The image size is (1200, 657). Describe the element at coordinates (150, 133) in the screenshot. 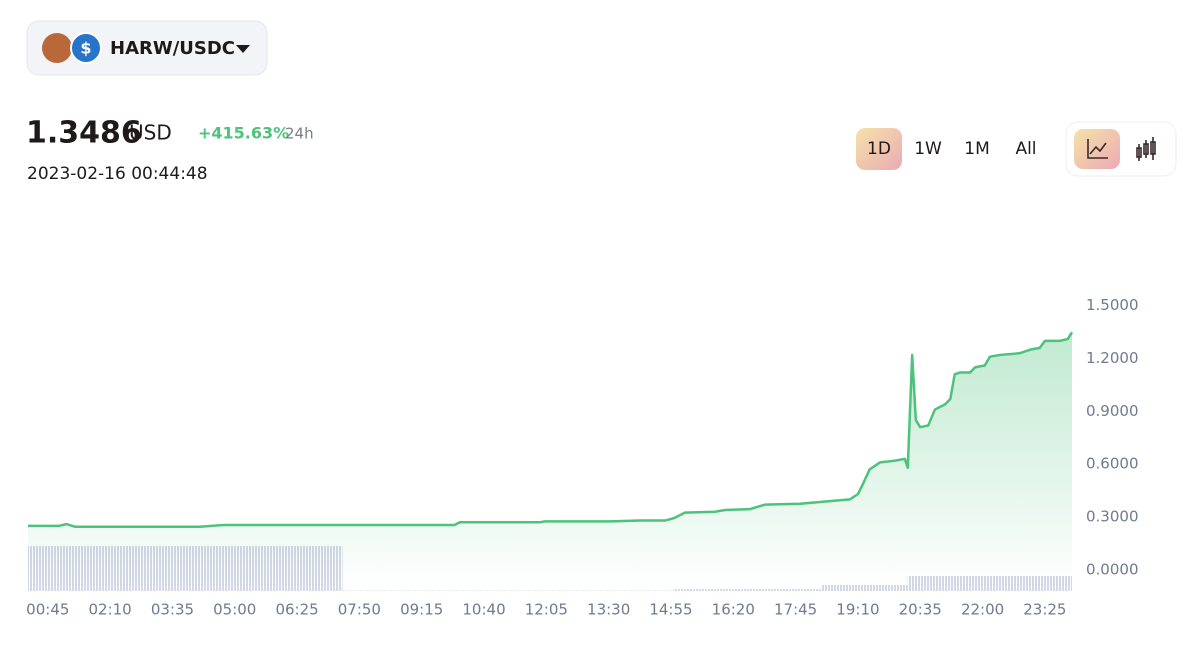

I see `currency: USD` at that location.